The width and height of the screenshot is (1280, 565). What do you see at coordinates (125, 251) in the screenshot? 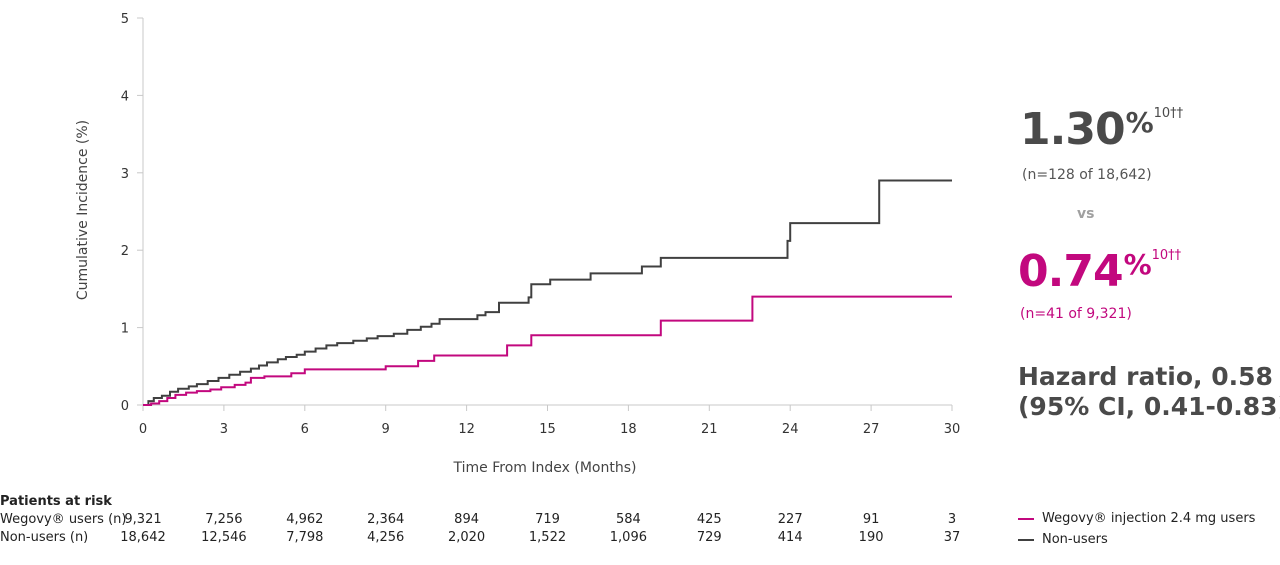
I see `y-tick-label: 2` at bounding box center [125, 251].